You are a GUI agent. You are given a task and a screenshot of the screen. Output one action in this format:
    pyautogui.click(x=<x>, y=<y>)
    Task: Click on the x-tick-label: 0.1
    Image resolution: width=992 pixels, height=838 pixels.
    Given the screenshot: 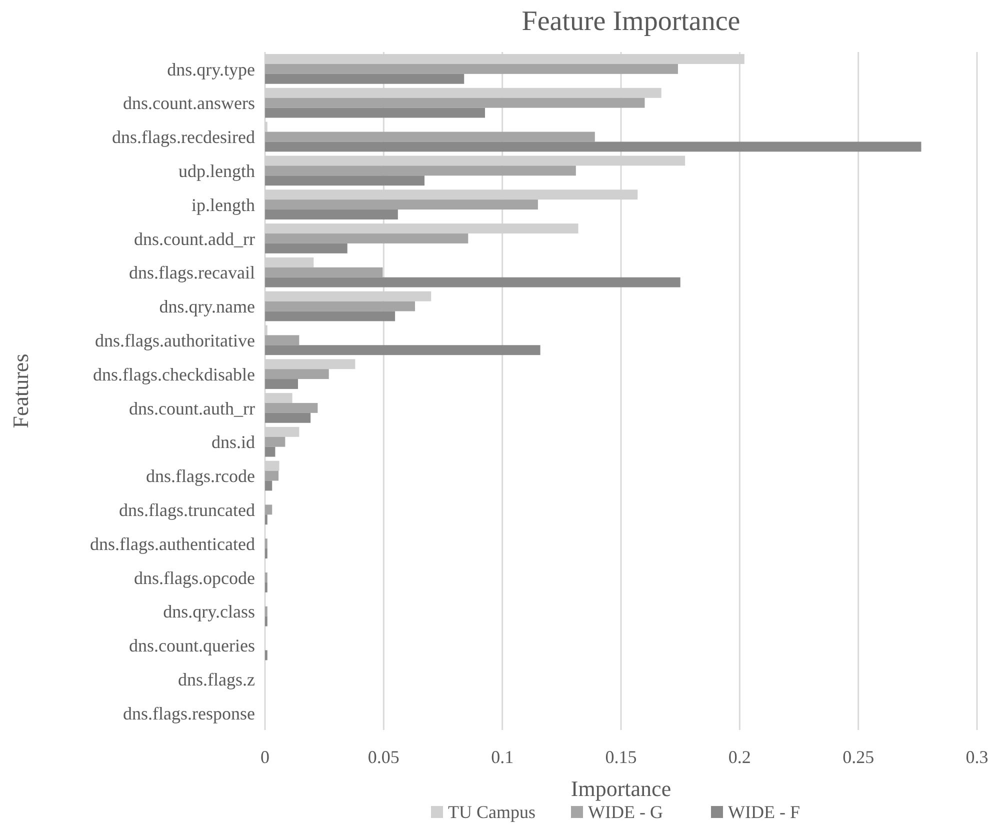 What is the action you would take?
    pyautogui.click(x=502, y=757)
    